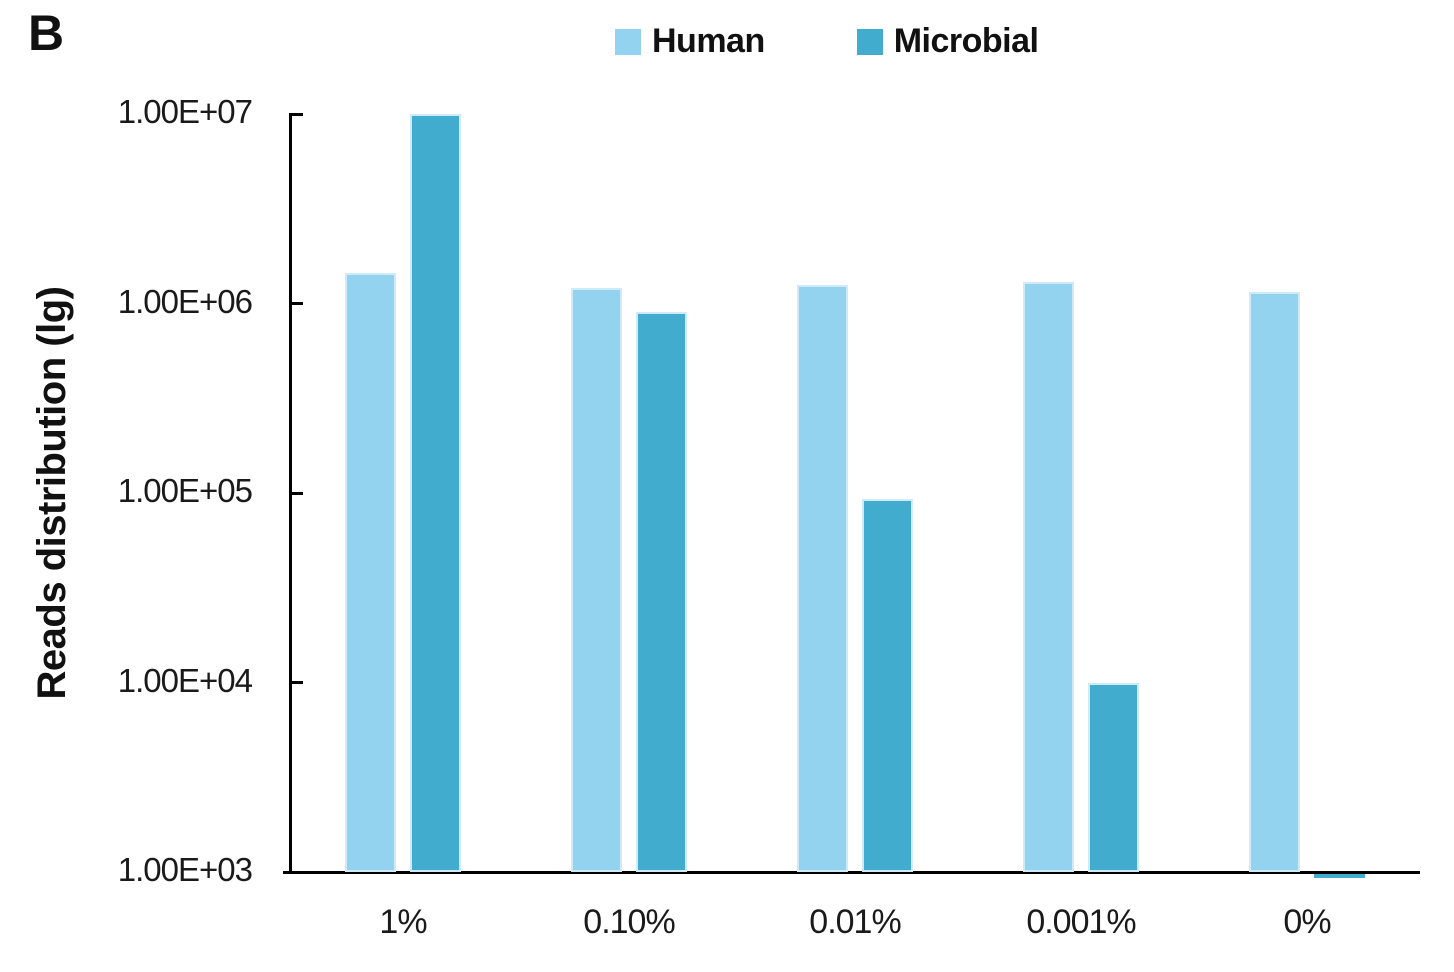 The image size is (1454, 972). Describe the element at coordinates (966, 41) in the screenshot. I see `legend-label-microbial: Microbial` at that location.